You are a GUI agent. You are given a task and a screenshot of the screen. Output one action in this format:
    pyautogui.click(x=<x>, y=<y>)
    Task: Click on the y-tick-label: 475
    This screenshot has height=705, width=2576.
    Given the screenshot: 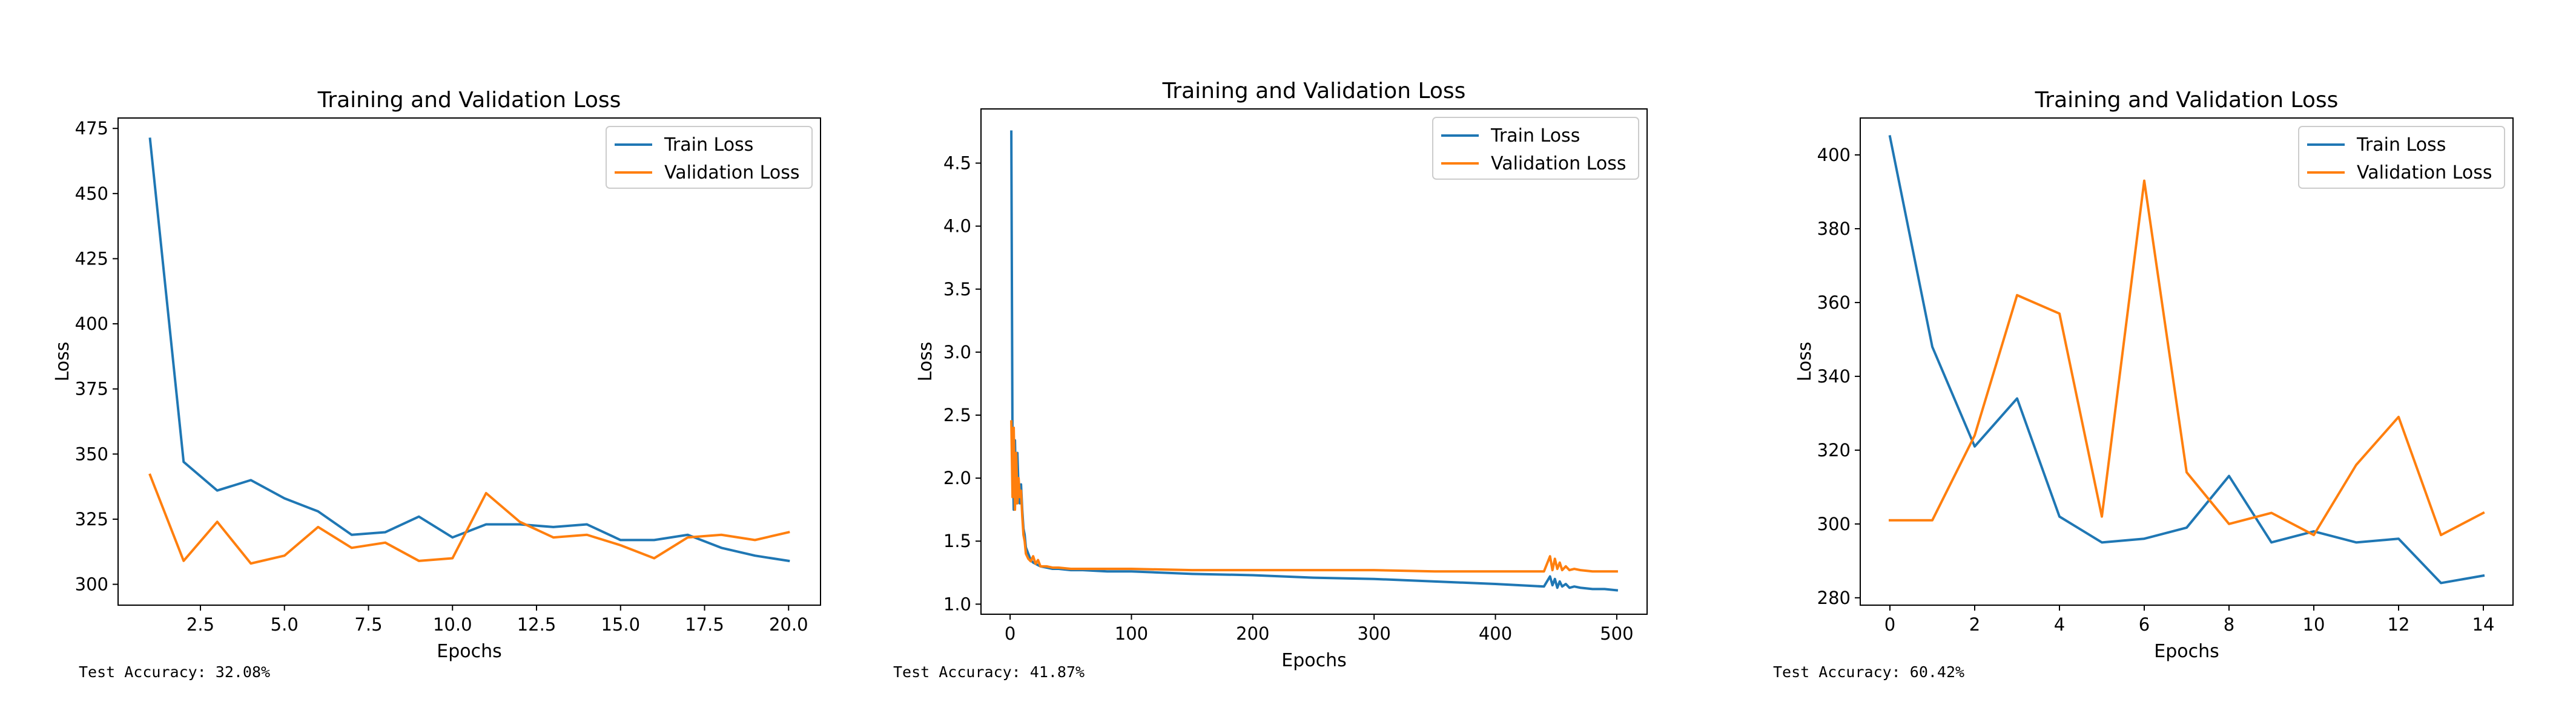 What is the action you would take?
    pyautogui.click(x=91, y=128)
    